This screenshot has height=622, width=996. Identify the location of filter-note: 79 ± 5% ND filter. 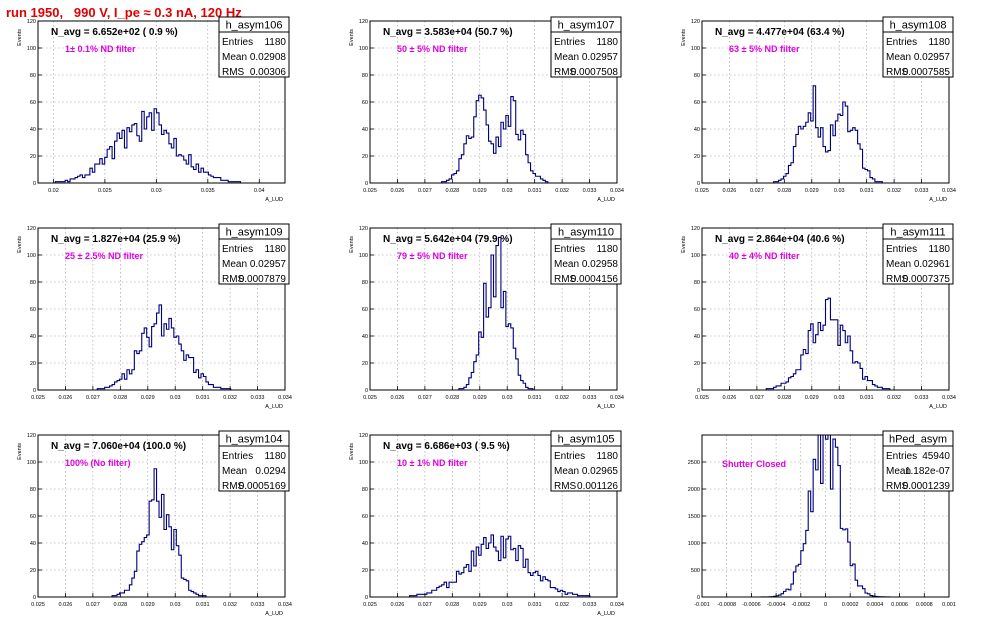
(432, 256).